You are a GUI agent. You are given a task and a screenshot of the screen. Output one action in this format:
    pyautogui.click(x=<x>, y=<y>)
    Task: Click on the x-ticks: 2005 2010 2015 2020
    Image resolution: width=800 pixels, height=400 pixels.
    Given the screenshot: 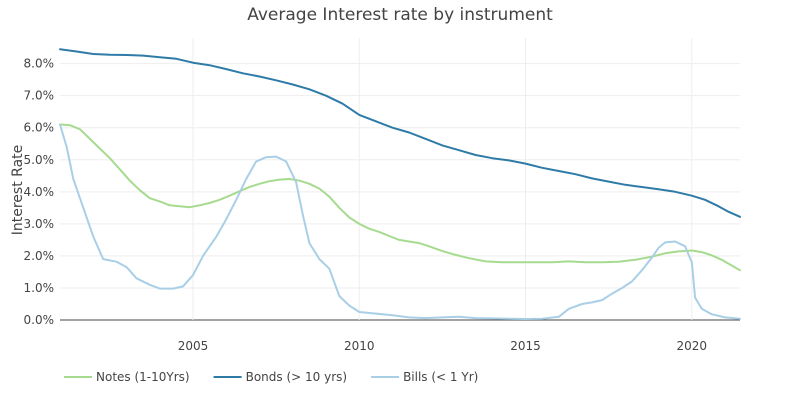 What is the action you would take?
    pyautogui.click(x=442, y=346)
    